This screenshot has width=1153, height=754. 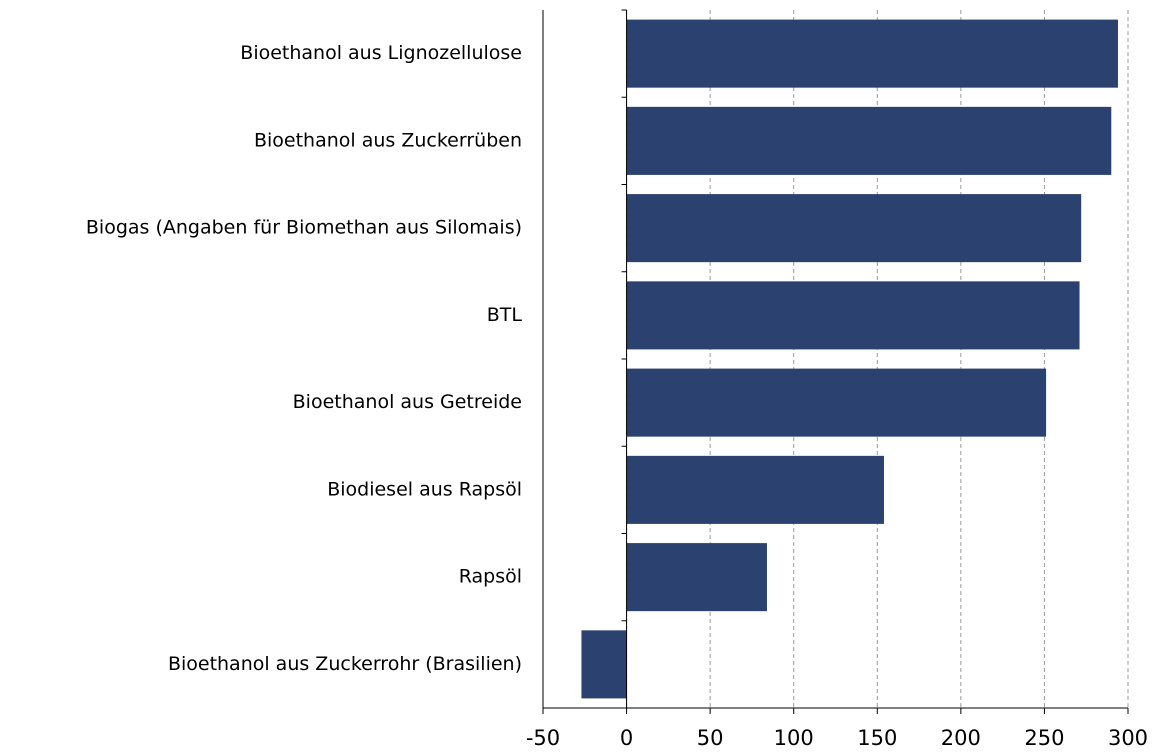 I want to click on x-tick-label: 200, so click(x=961, y=738).